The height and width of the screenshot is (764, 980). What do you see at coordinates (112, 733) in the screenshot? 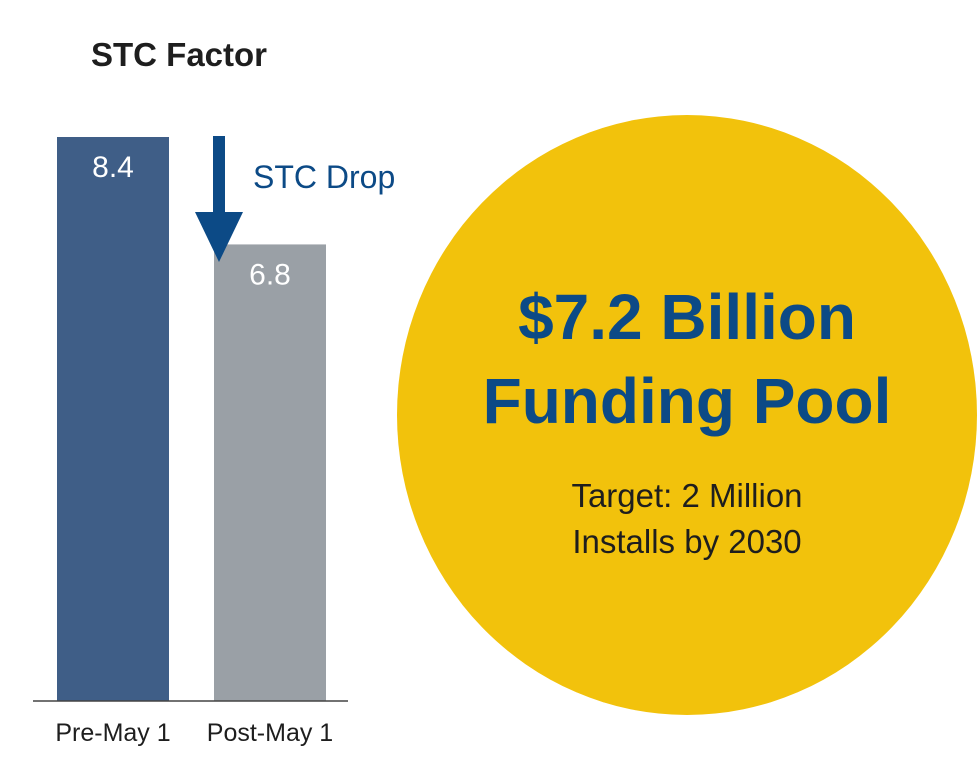
I see `category-label-1: Pre-May 1` at bounding box center [112, 733].